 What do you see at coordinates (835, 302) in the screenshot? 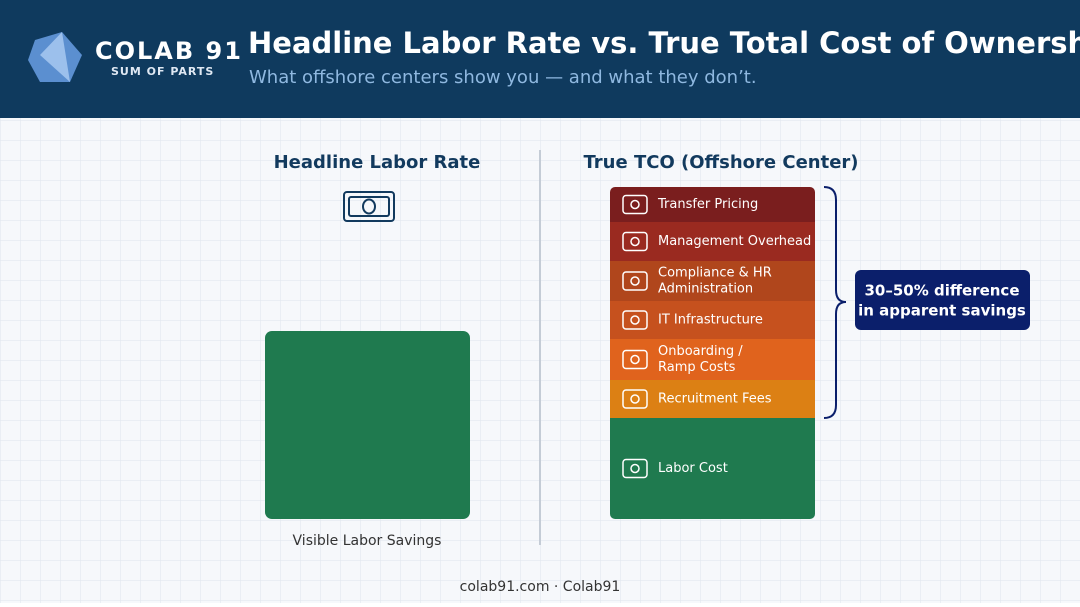
I see `bracket` at bounding box center [835, 302].